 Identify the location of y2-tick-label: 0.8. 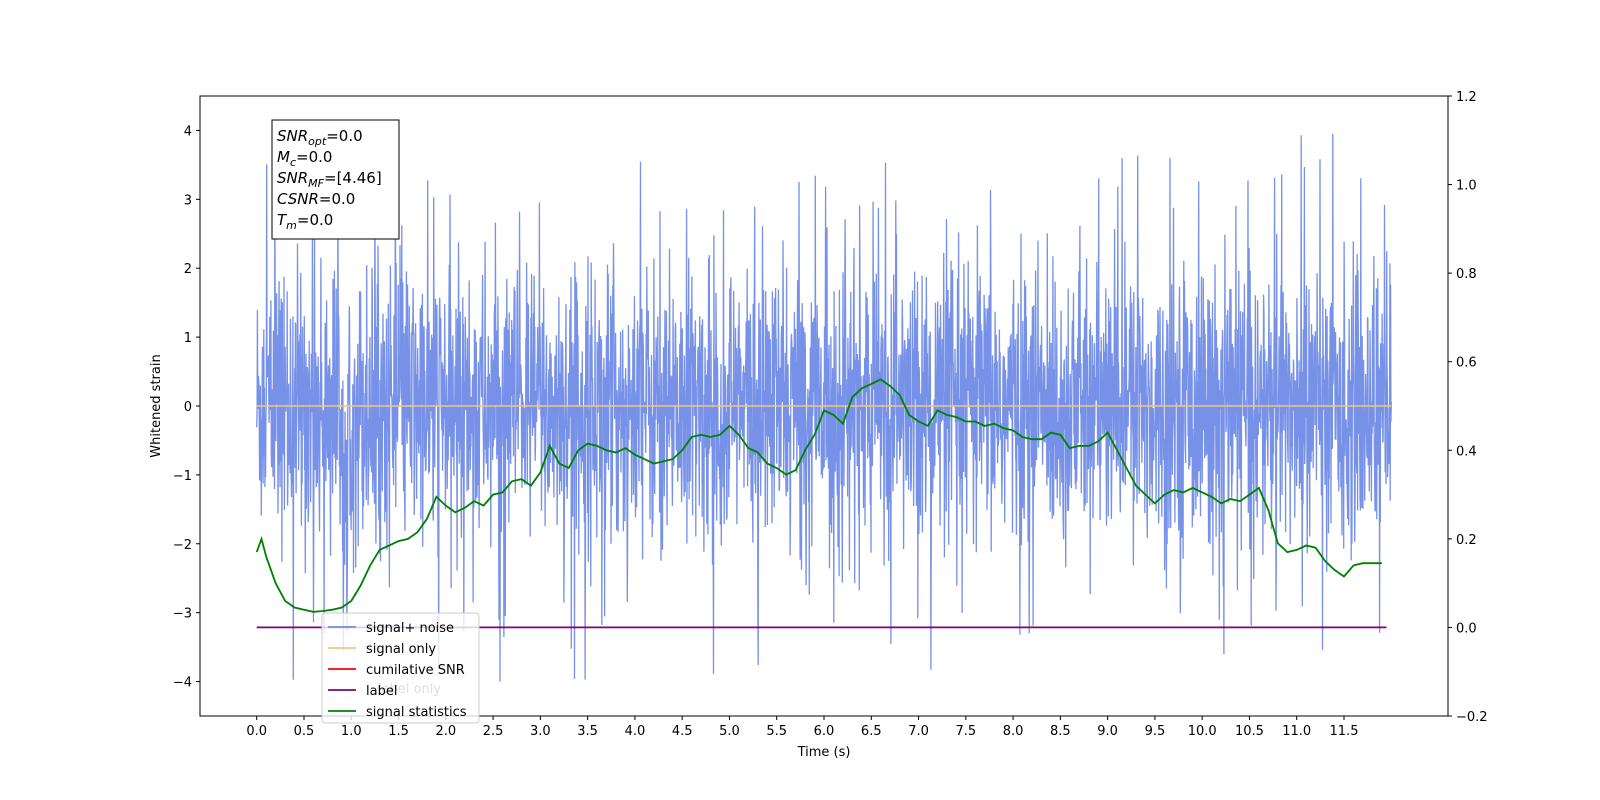
(1466, 274).